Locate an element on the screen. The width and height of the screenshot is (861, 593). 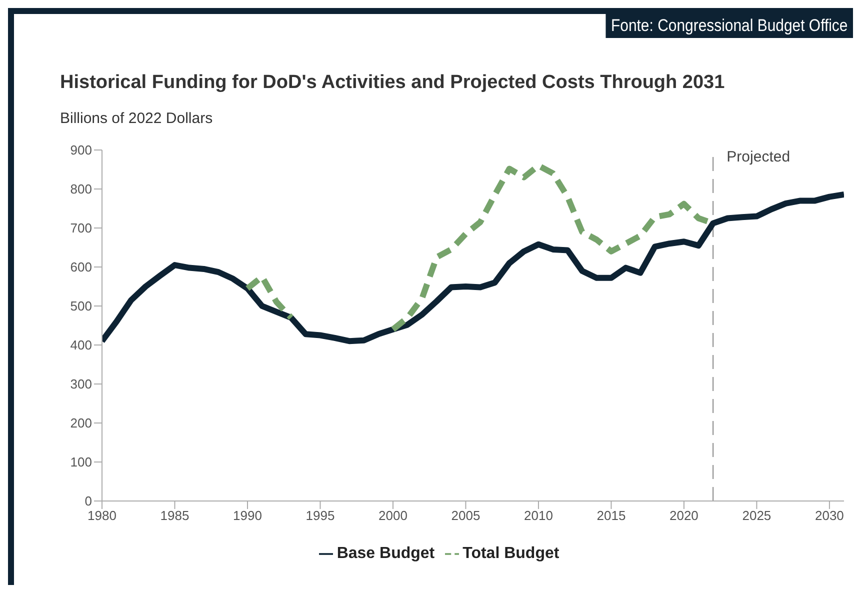
y-tick-label: 800 is located at coordinates (81, 189).